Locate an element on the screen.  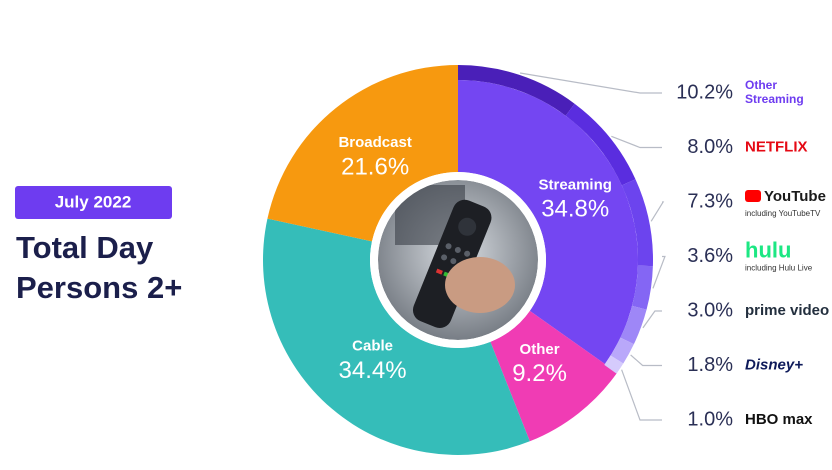
slice-value: 34.8% is located at coordinates (575, 209).